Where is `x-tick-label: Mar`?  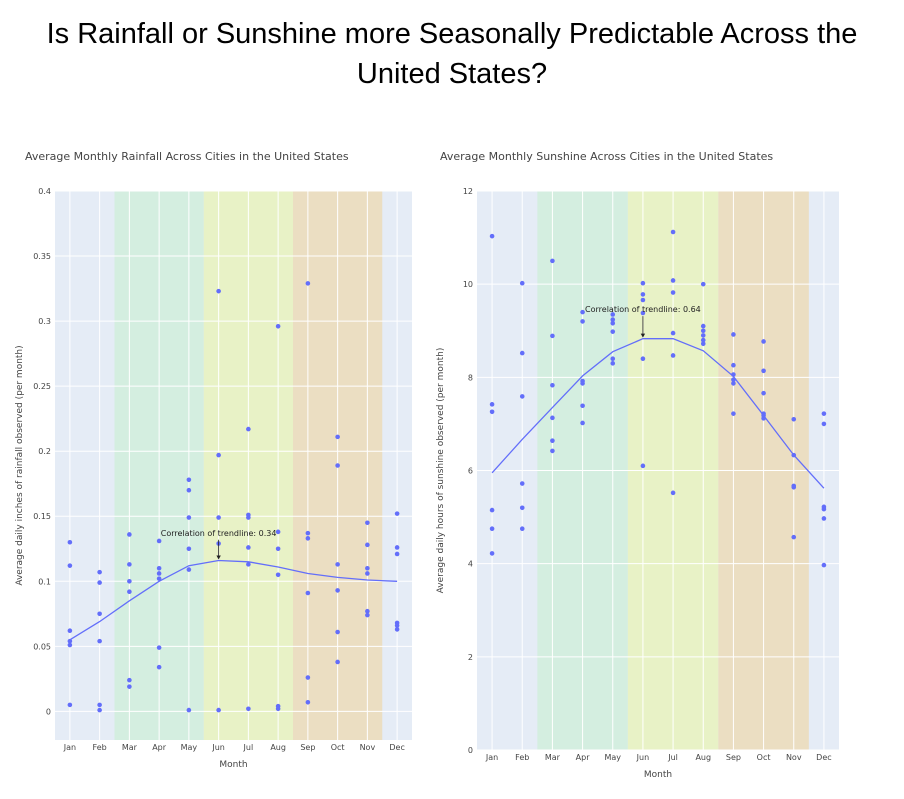 x-tick-label: Mar is located at coordinates (130, 747).